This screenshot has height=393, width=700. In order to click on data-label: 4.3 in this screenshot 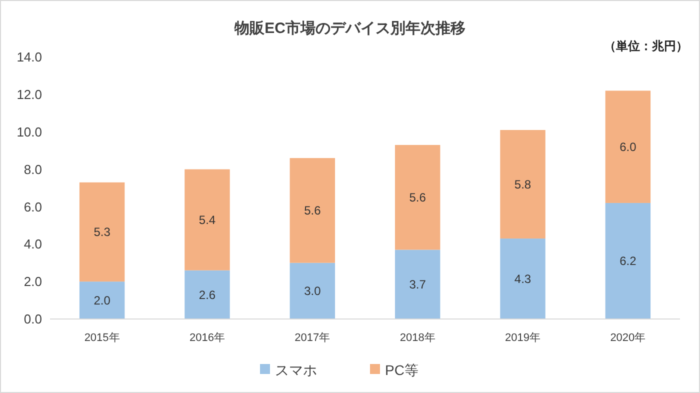, I will do `click(523, 279)`.